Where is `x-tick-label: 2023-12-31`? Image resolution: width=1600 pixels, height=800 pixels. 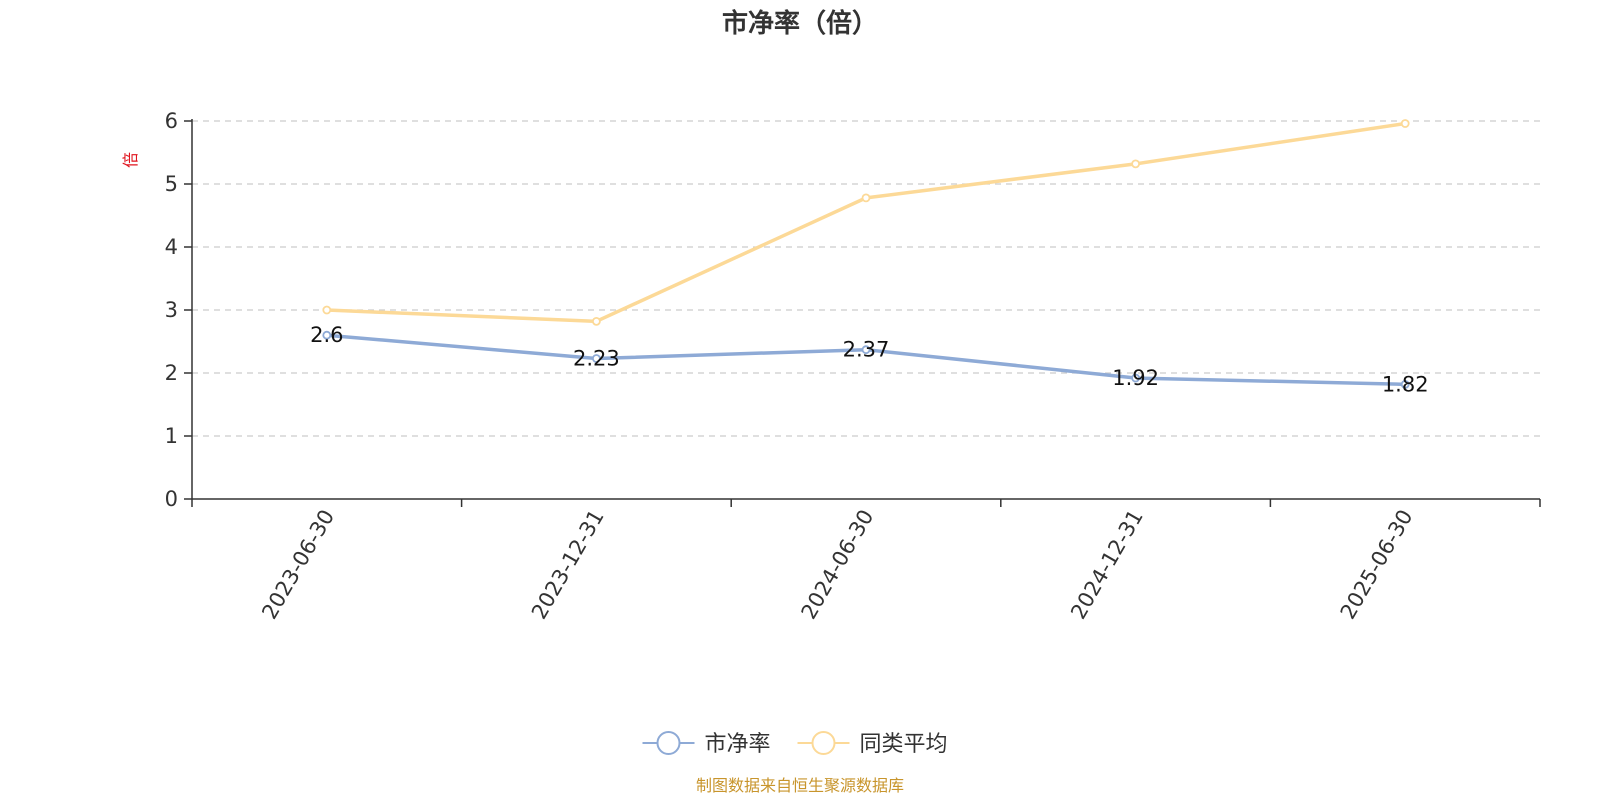 x-tick-label: 2023-12-31 is located at coordinates (568, 565).